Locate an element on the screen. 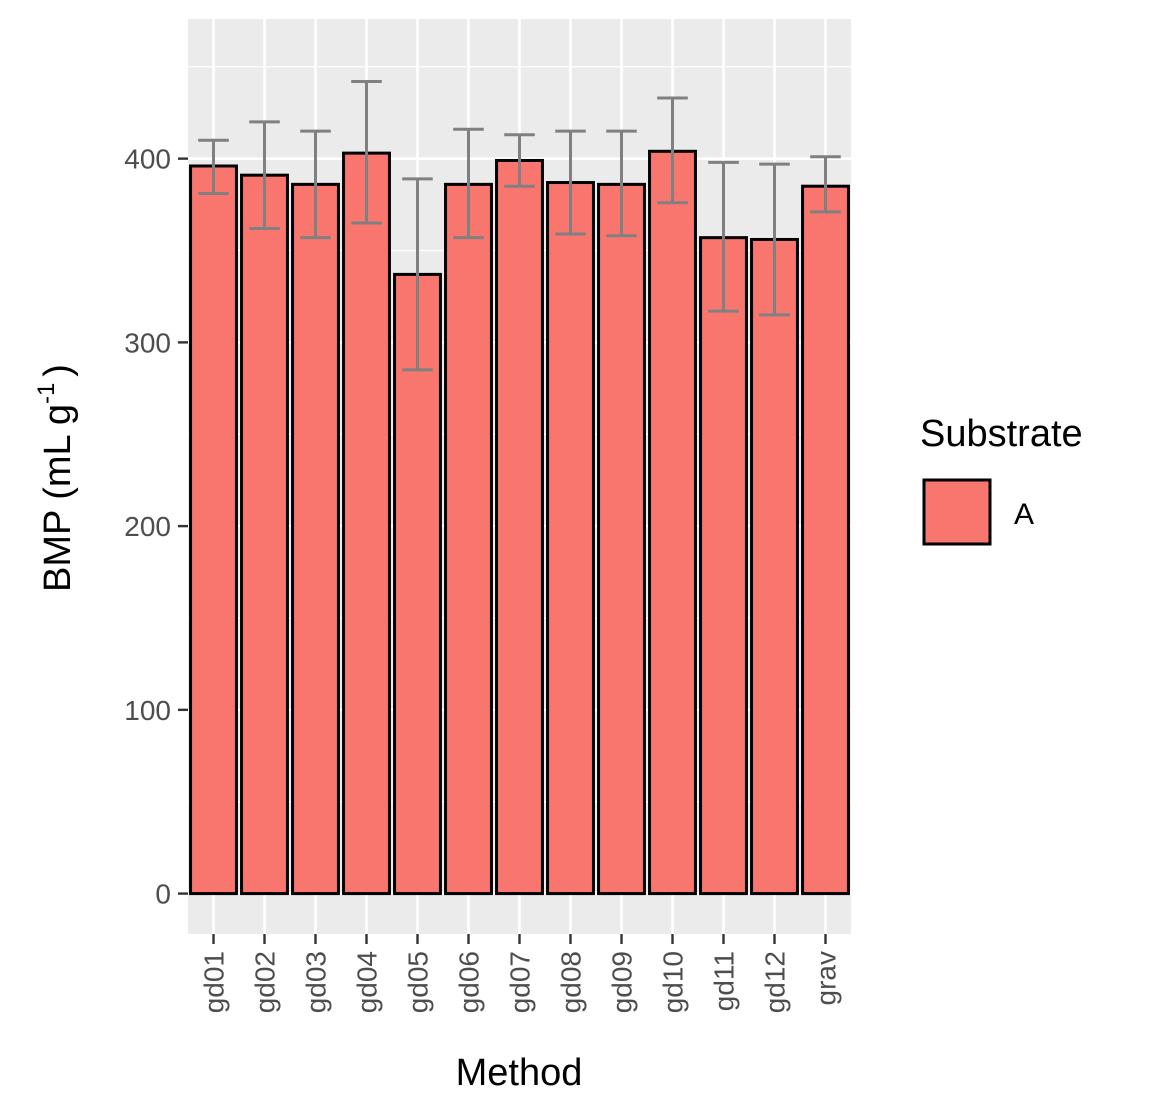 This screenshot has height=1118, width=1165. error-bar-gd02 is located at coordinates (264, 175).